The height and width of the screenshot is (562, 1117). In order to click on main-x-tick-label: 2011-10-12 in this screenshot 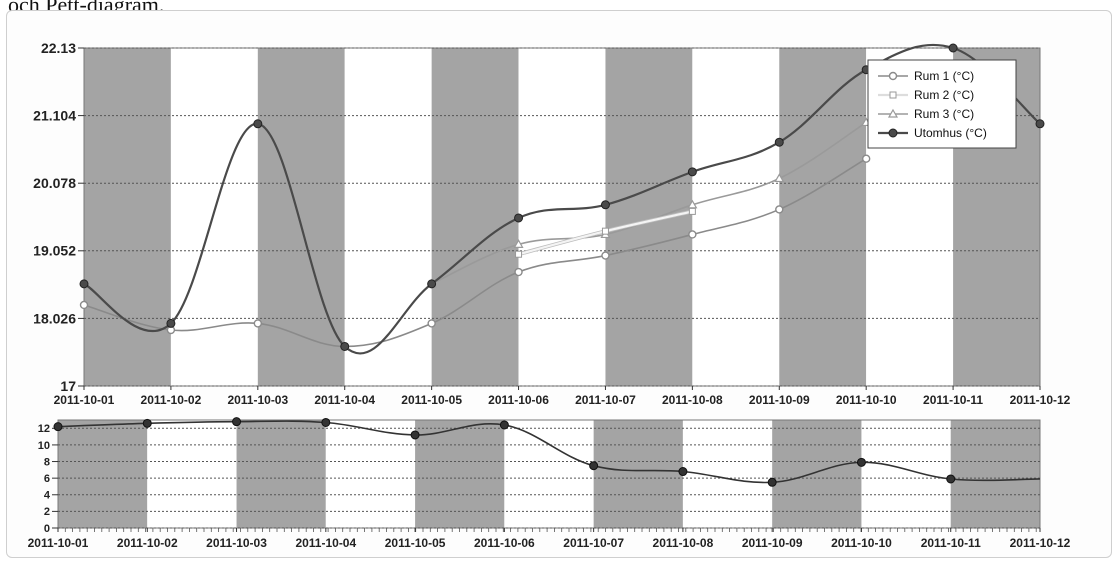, I will do `click(1040, 400)`.